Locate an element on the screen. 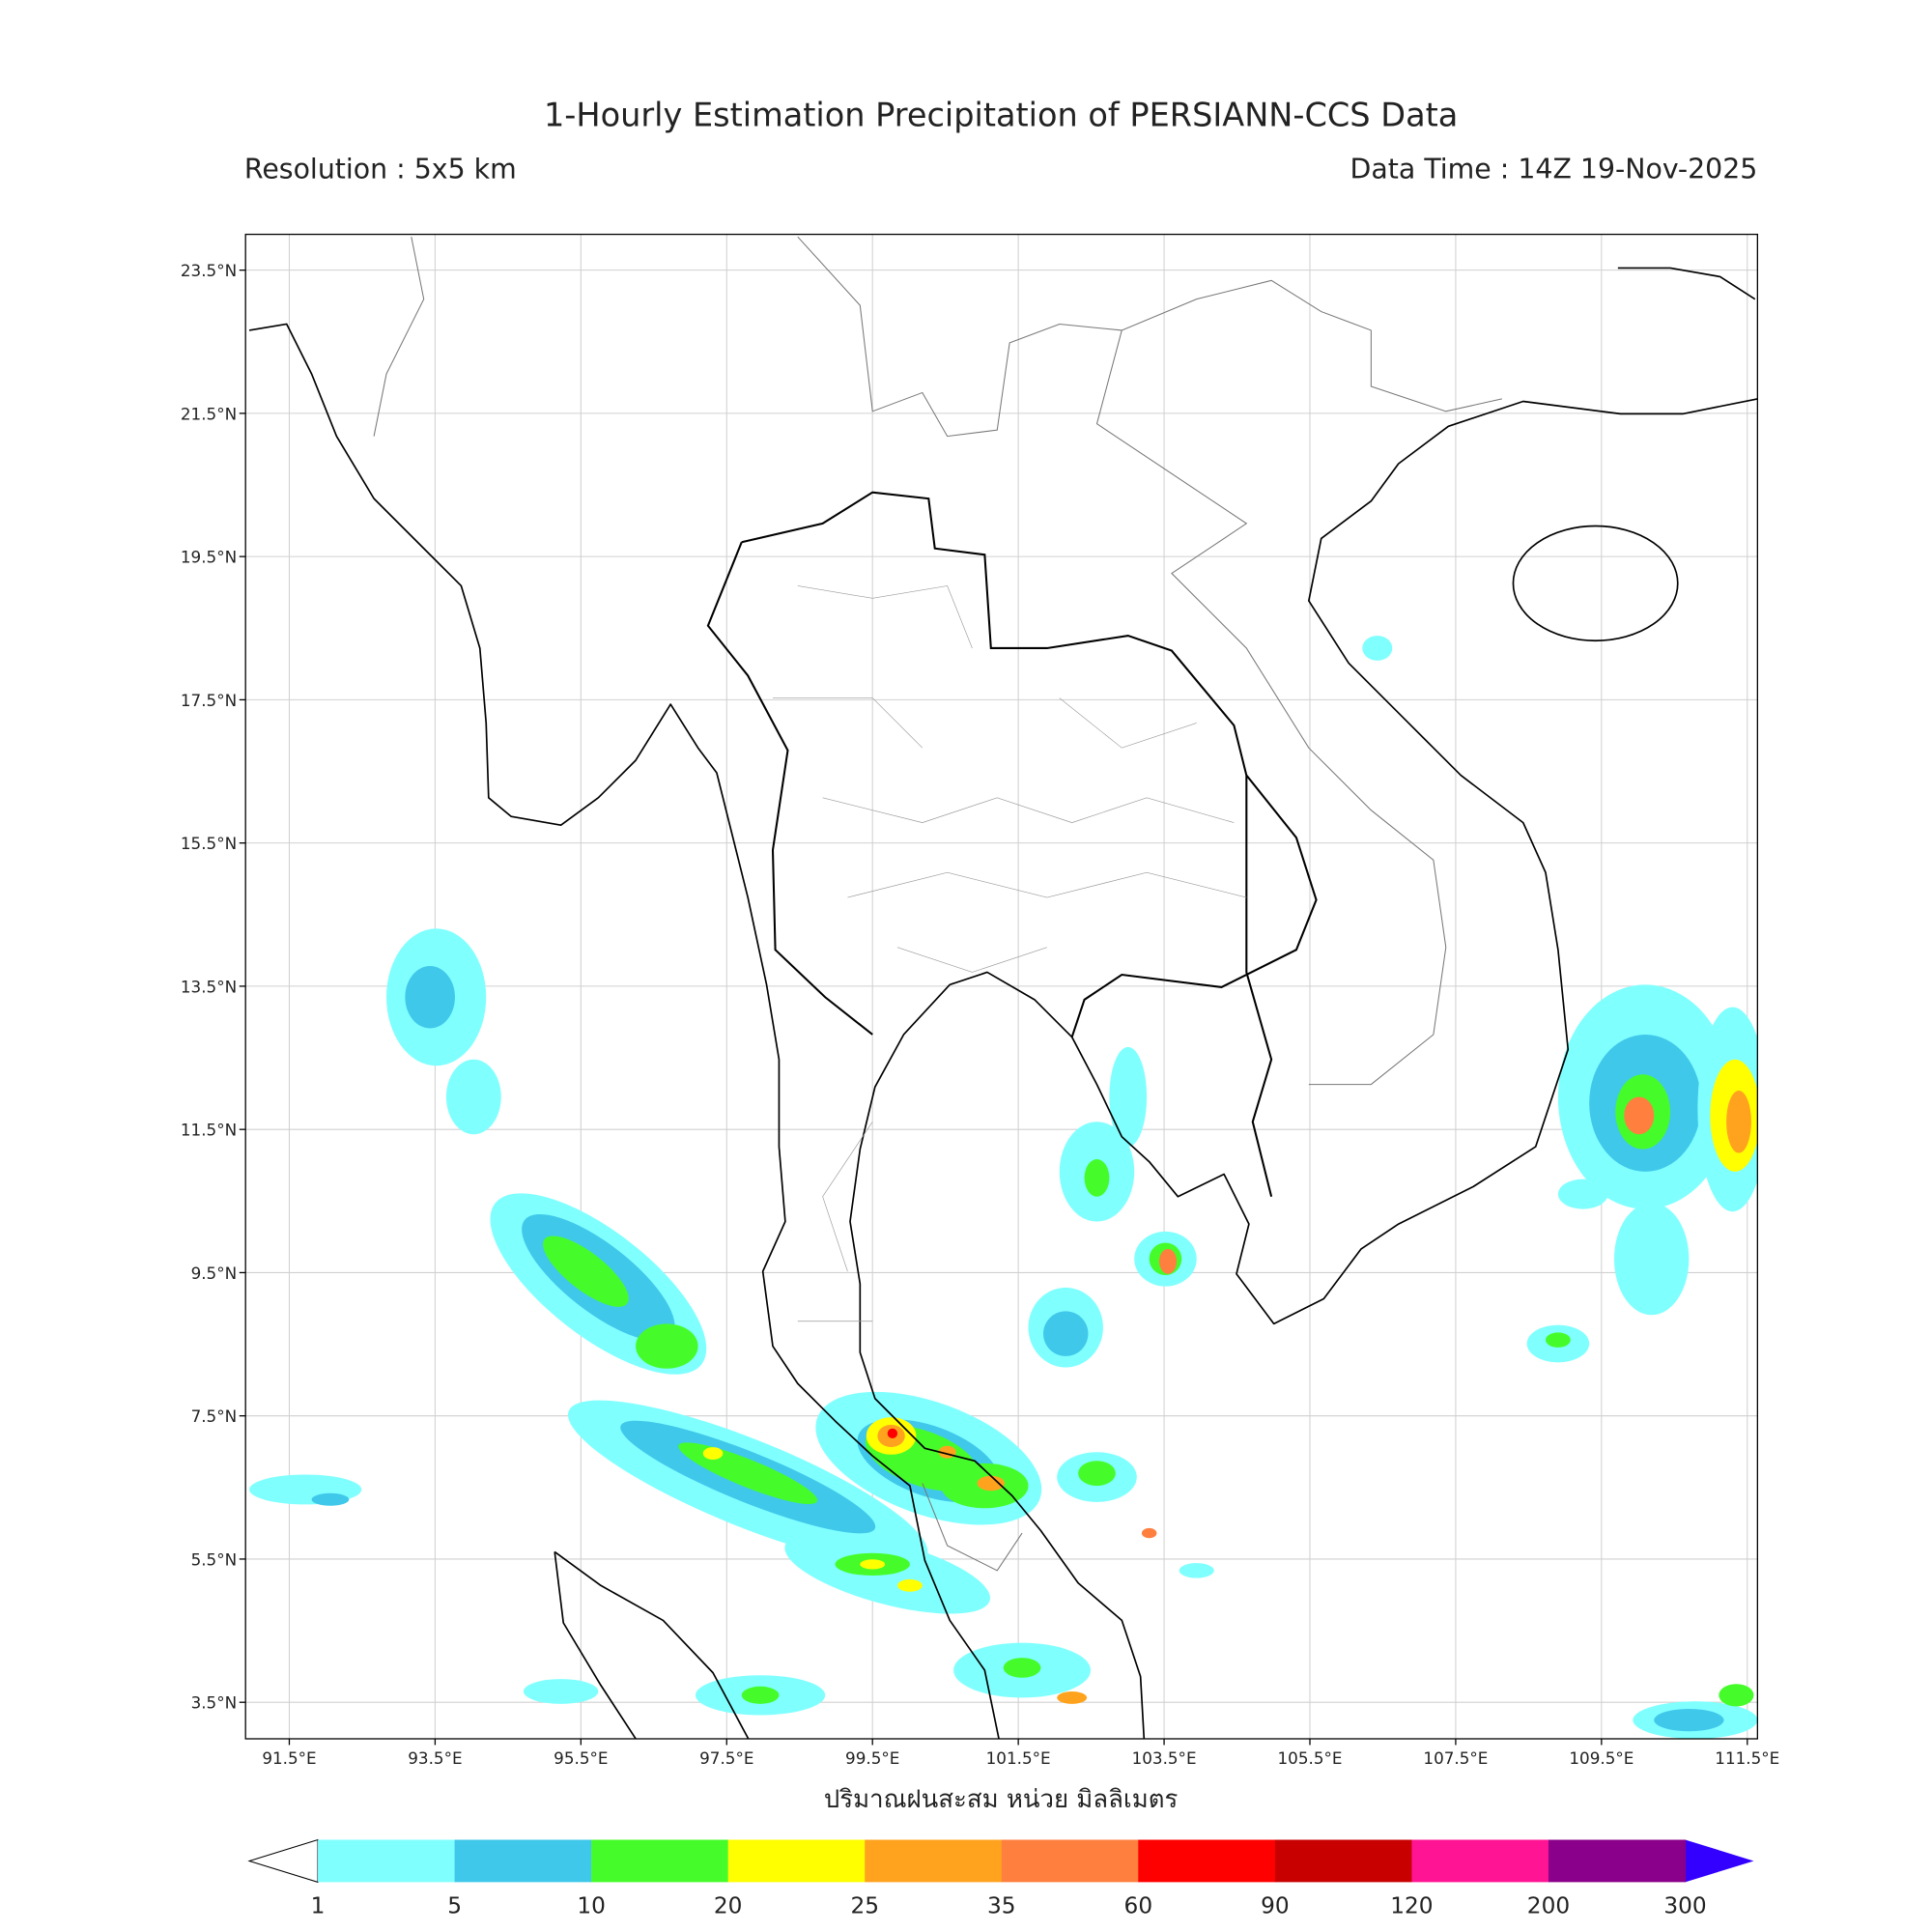 This screenshot has width=1932, height=1932. y-tick-label: 13.5°N is located at coordinates (209, 986).